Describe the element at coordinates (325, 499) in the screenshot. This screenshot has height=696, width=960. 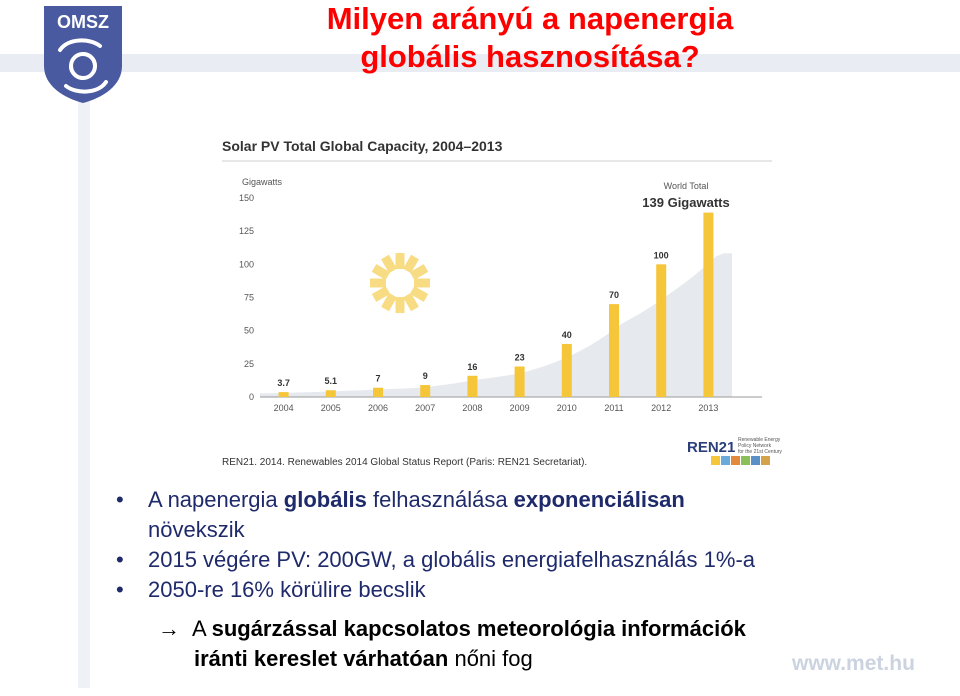
I see `bullet-text: globális` at that location.